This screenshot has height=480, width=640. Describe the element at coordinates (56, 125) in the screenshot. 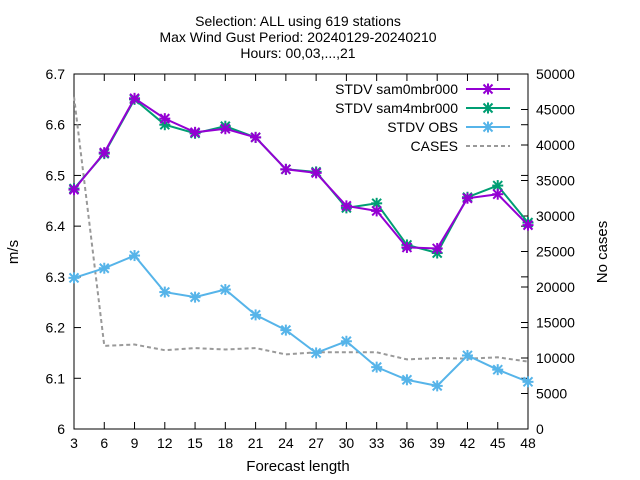

I see `y-tick-label: 6.6` at that location.